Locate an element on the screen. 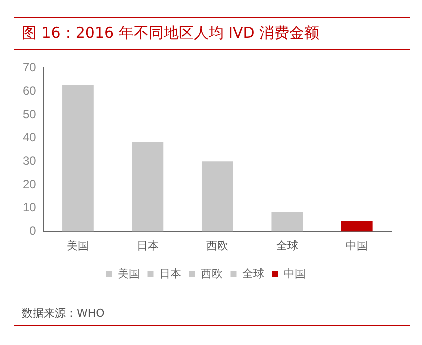  legend-label: 全球 is located at coordinates (253, 274).